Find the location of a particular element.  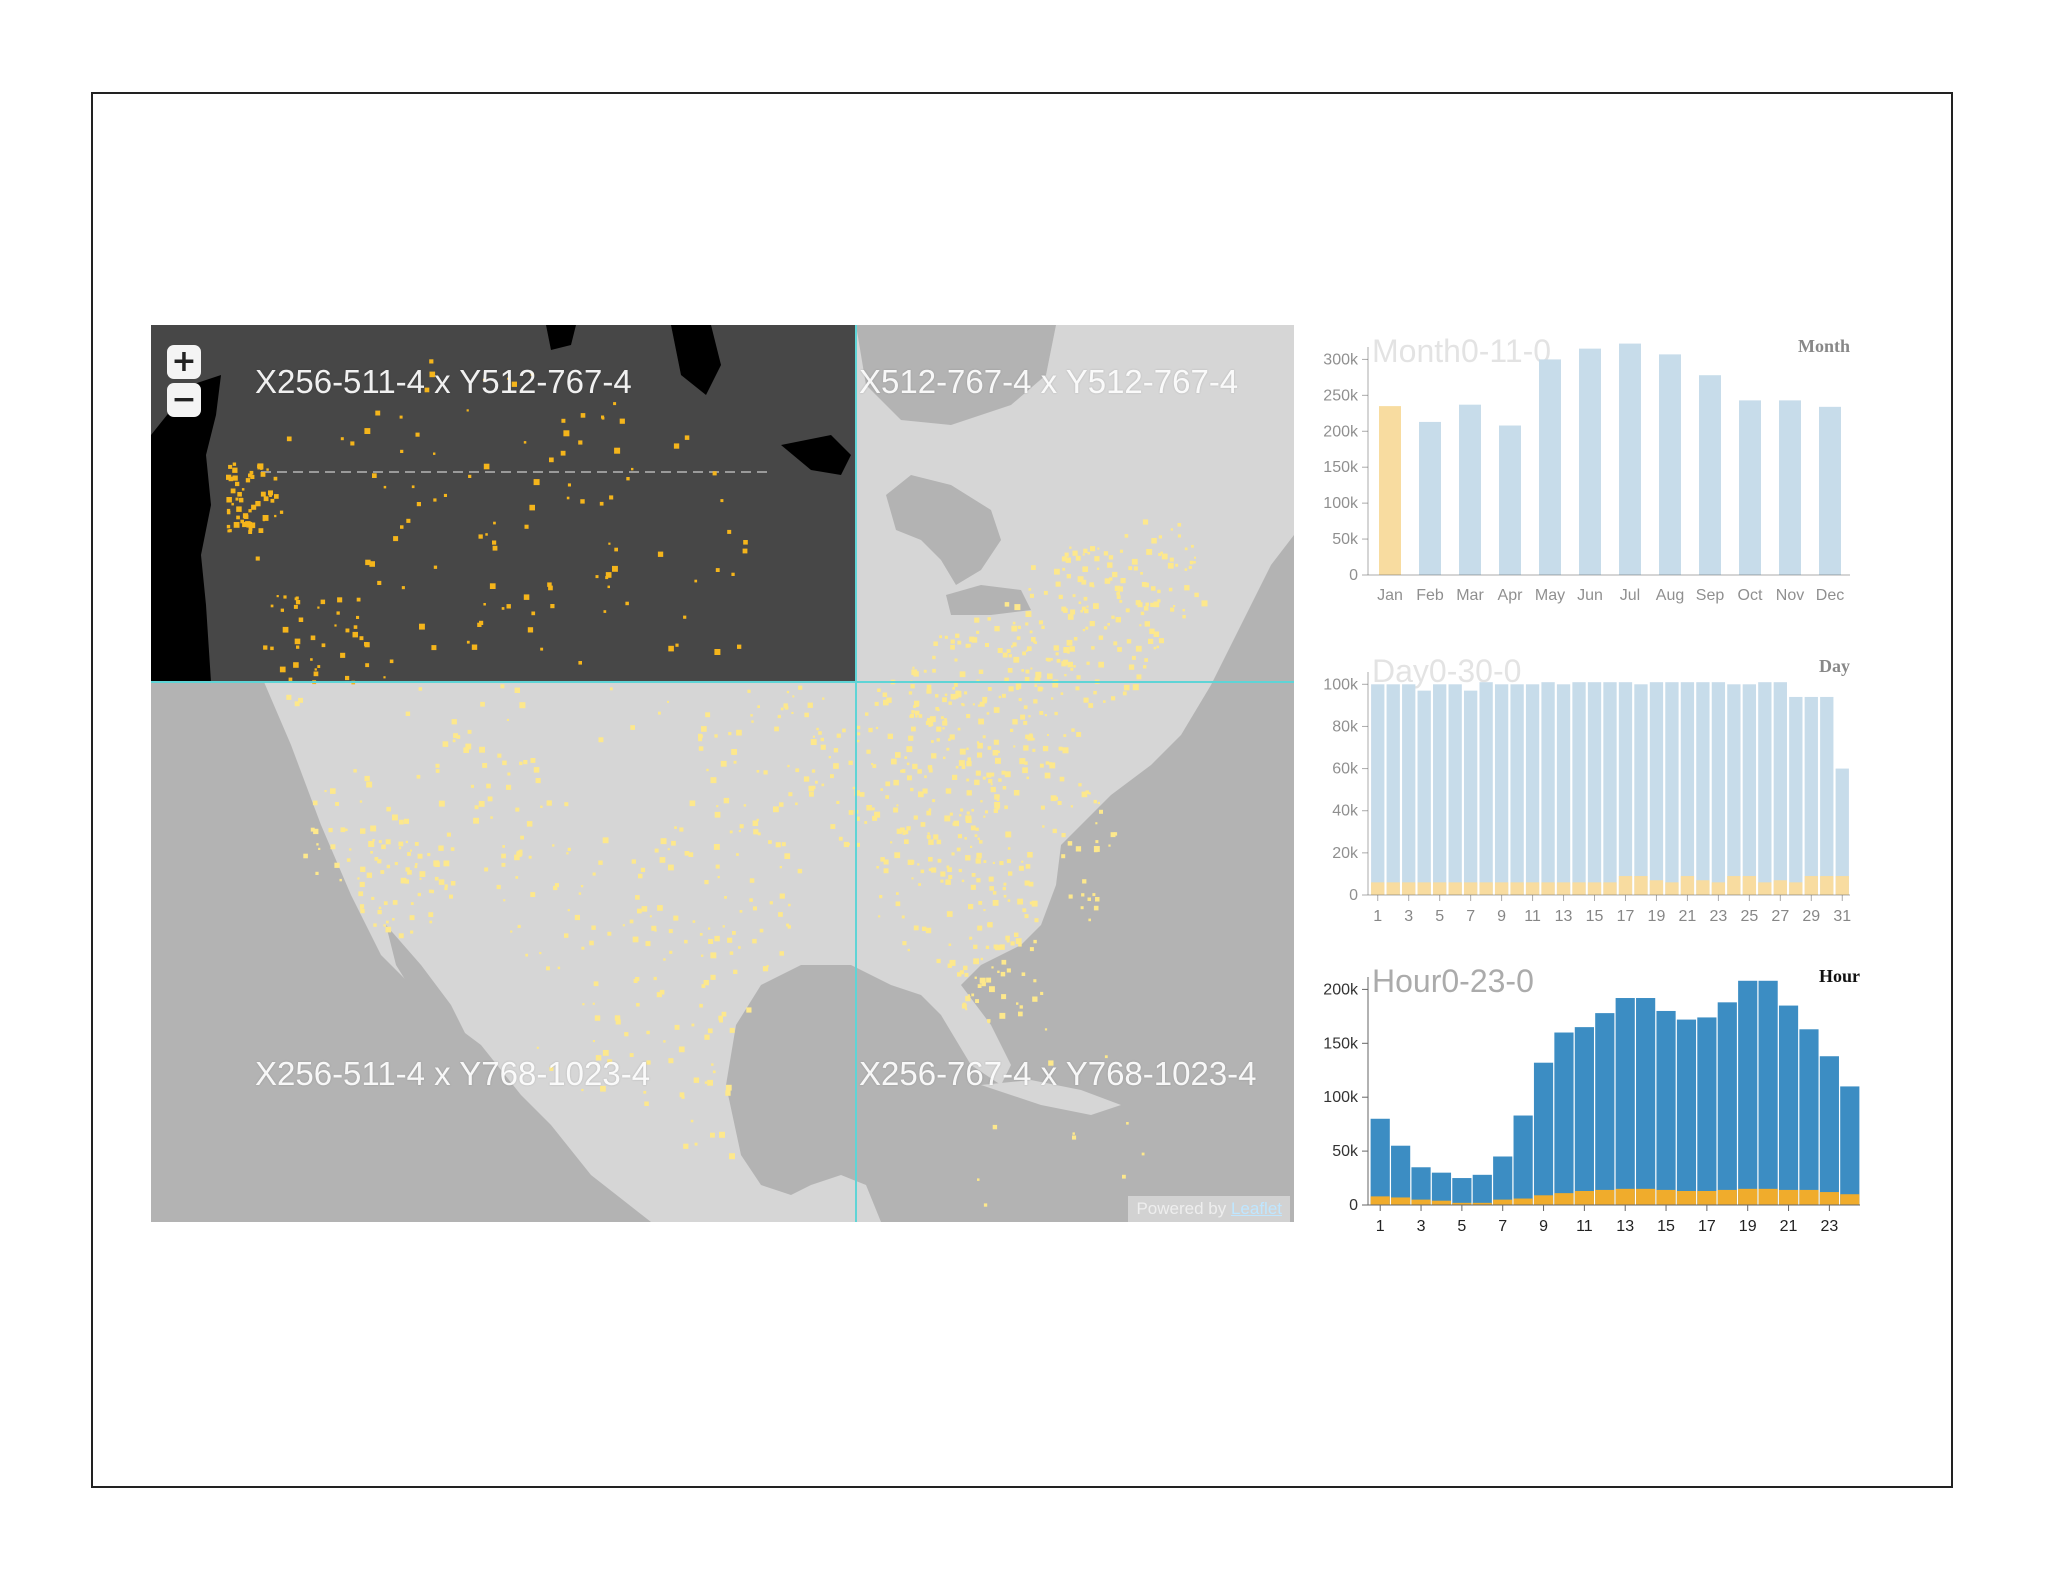

month-x-tick-label: Jul is located at coordinates (1630, 595).